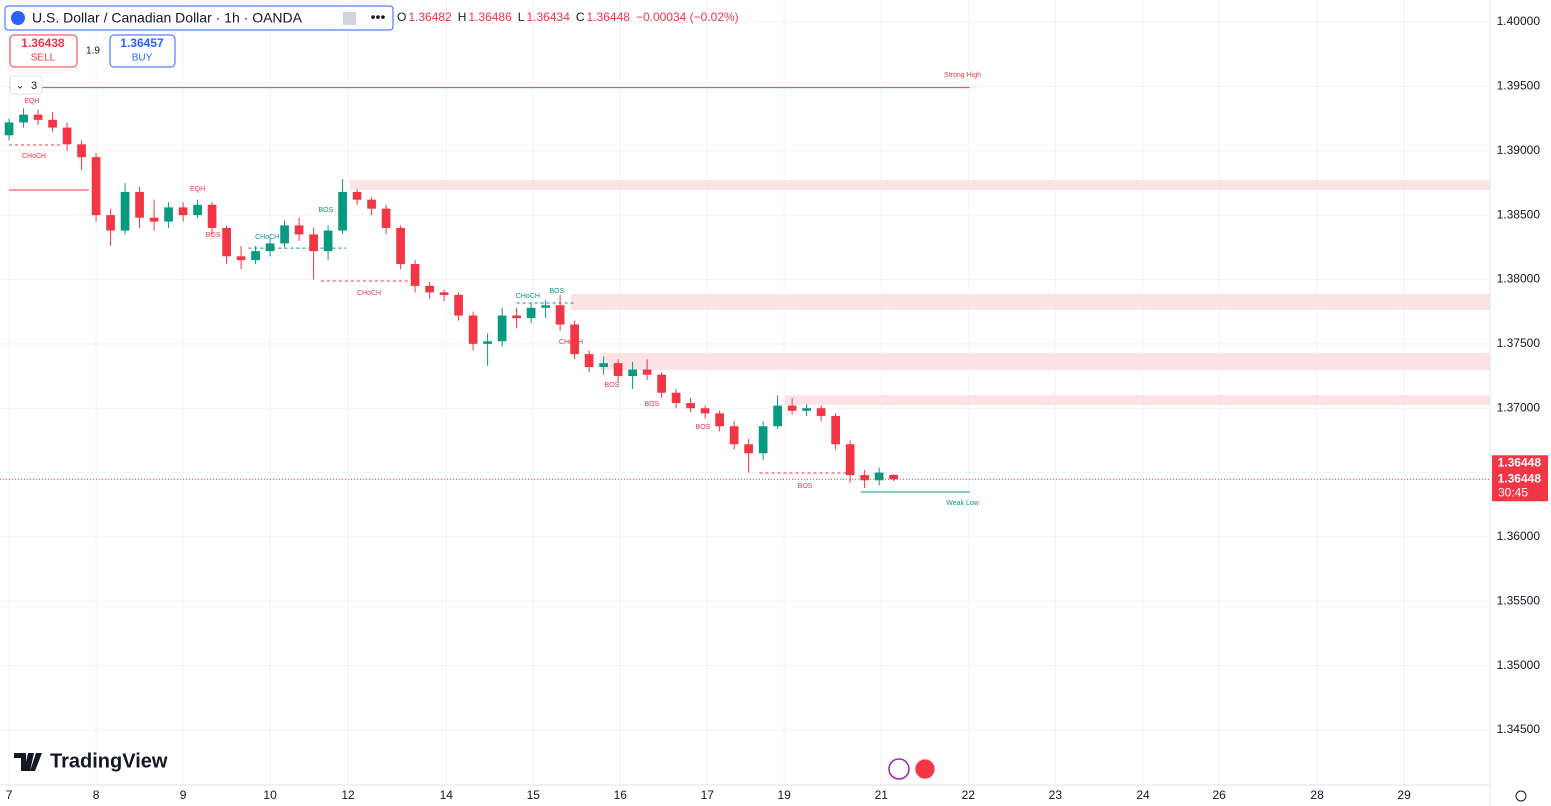 This screenshot has width=1551, height=806. Describe the element at coordinates (1519, 279) in the screenshot. I see `y-tick-label: 1.38000` at that location.